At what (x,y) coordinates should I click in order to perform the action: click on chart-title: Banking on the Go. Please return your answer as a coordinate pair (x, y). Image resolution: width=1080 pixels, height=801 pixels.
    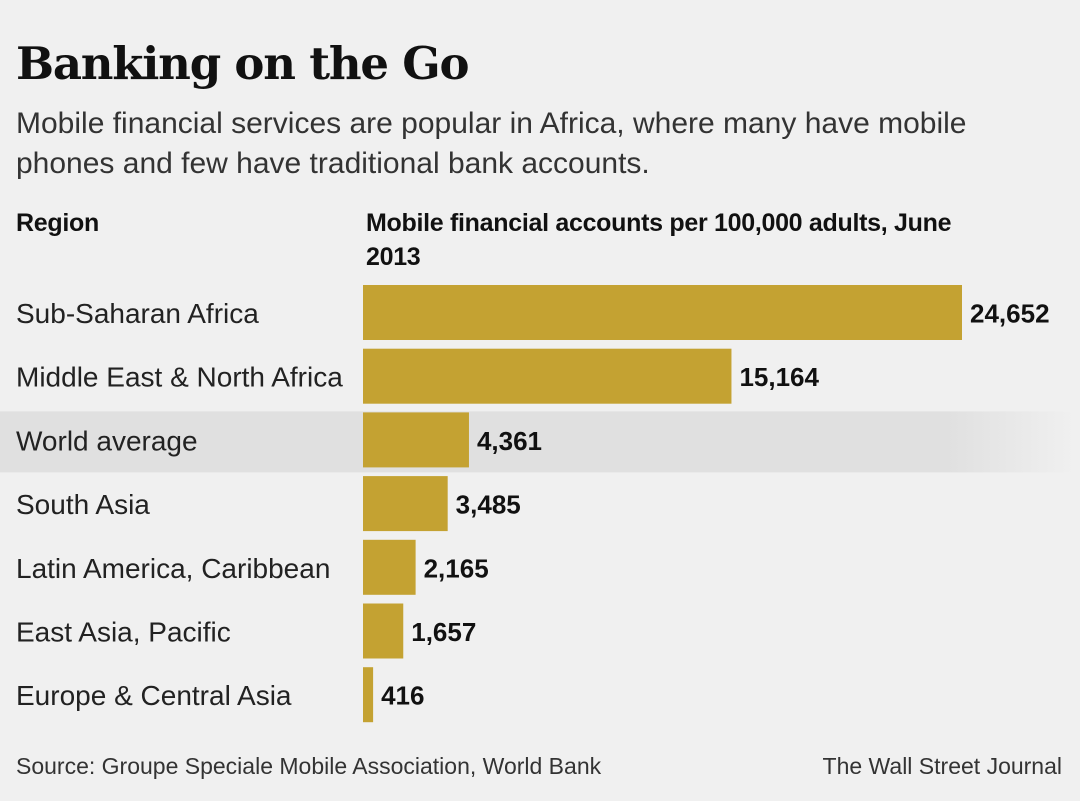
    Looking at the image, I should click on (242, 63).